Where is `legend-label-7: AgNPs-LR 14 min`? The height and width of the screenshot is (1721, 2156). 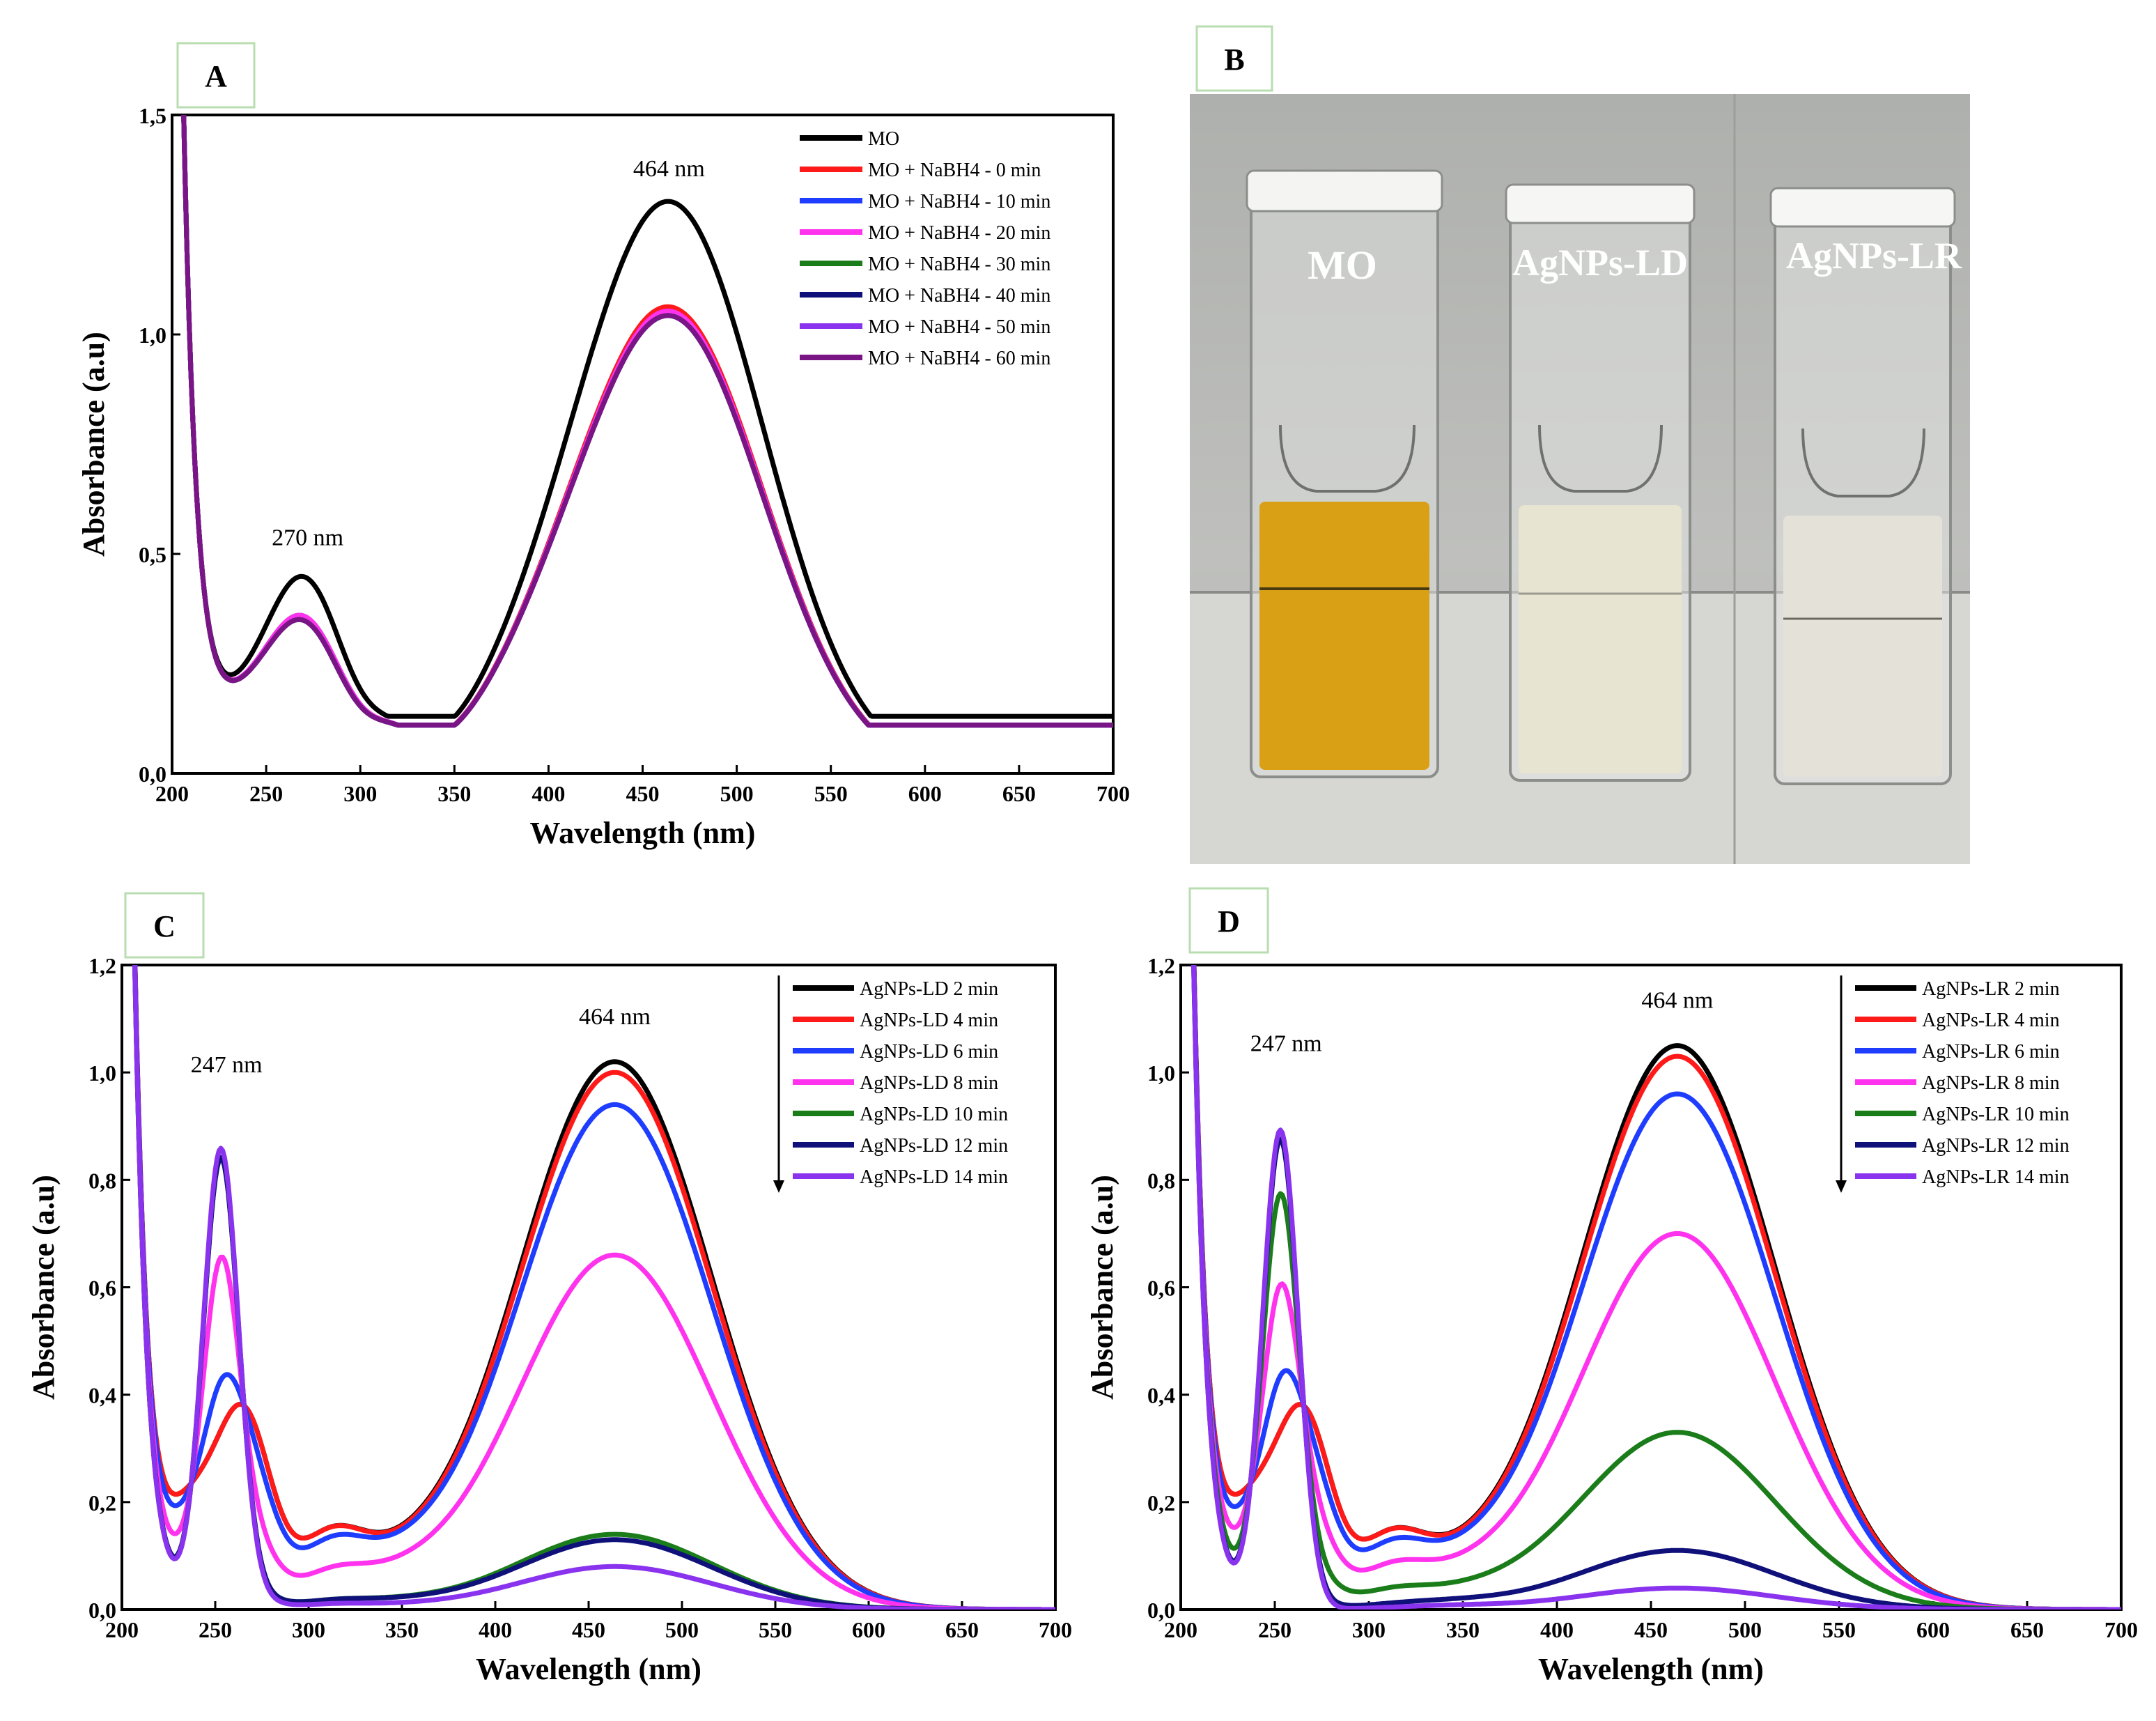 legend-label-7: AgNPs-LR 14 min is located at coordinates (1996, 1177).